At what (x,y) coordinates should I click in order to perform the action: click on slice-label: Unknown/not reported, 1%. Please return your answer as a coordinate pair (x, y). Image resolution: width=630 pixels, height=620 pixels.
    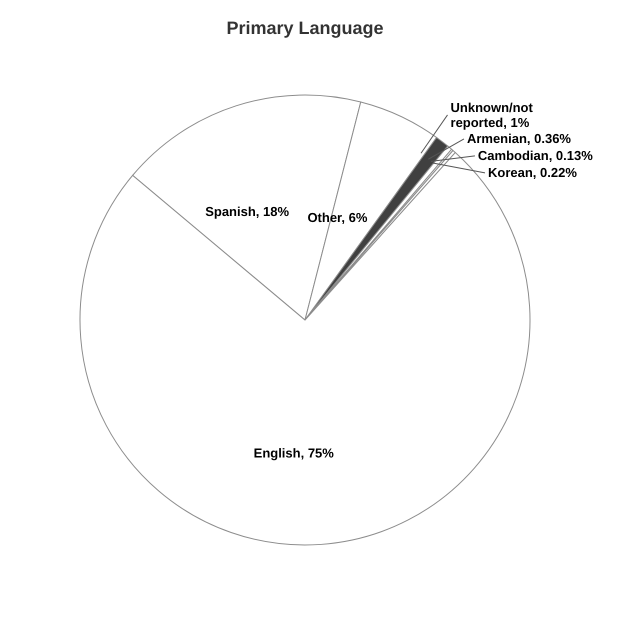
    Looking at the image, I should click on (492, 115).